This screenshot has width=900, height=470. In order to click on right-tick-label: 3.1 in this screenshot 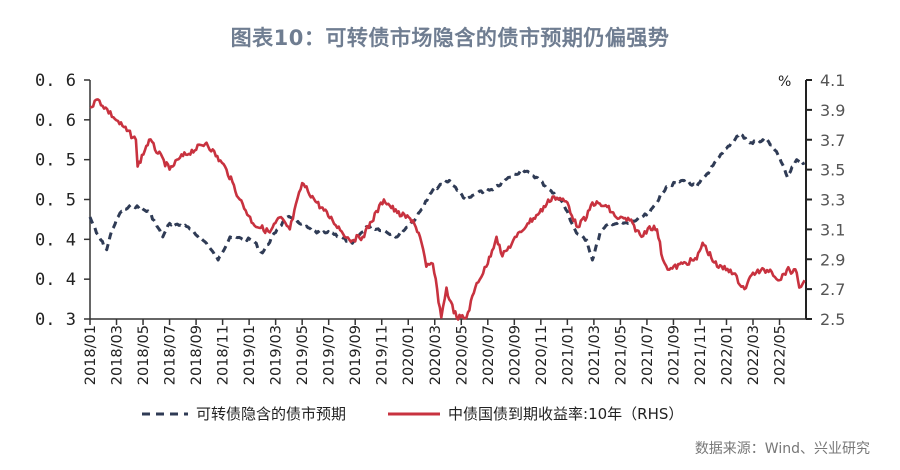, I will do `click(832, 229)`.